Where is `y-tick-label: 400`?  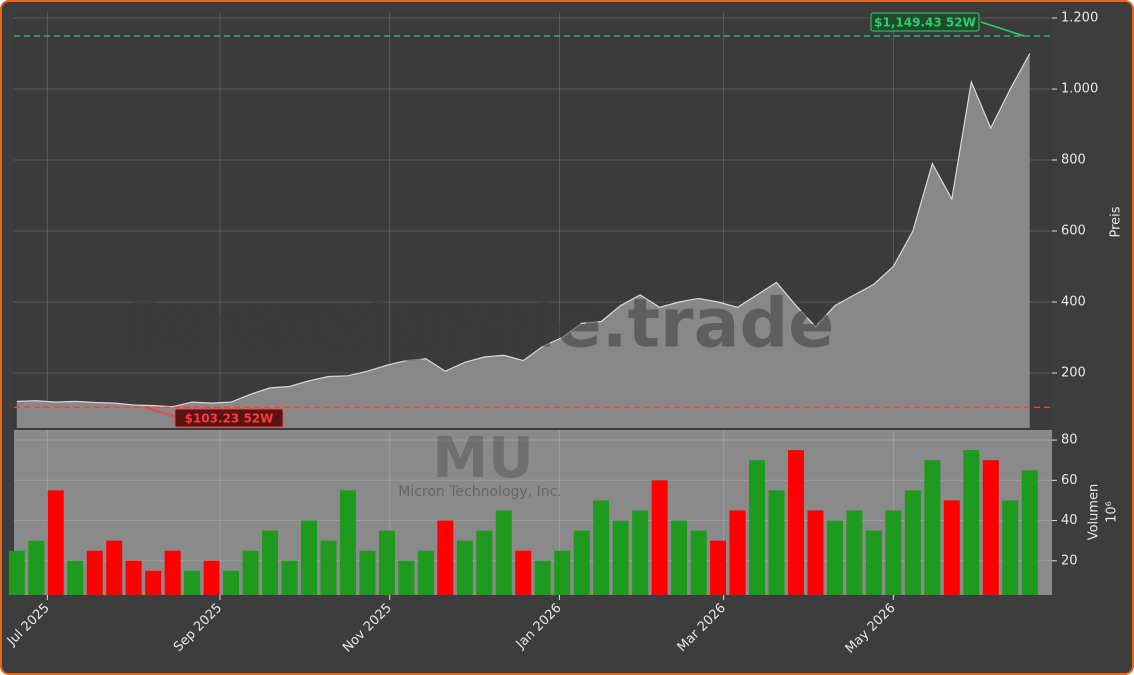 y-tick-label: 400 is located at coordinates (1073, 301).